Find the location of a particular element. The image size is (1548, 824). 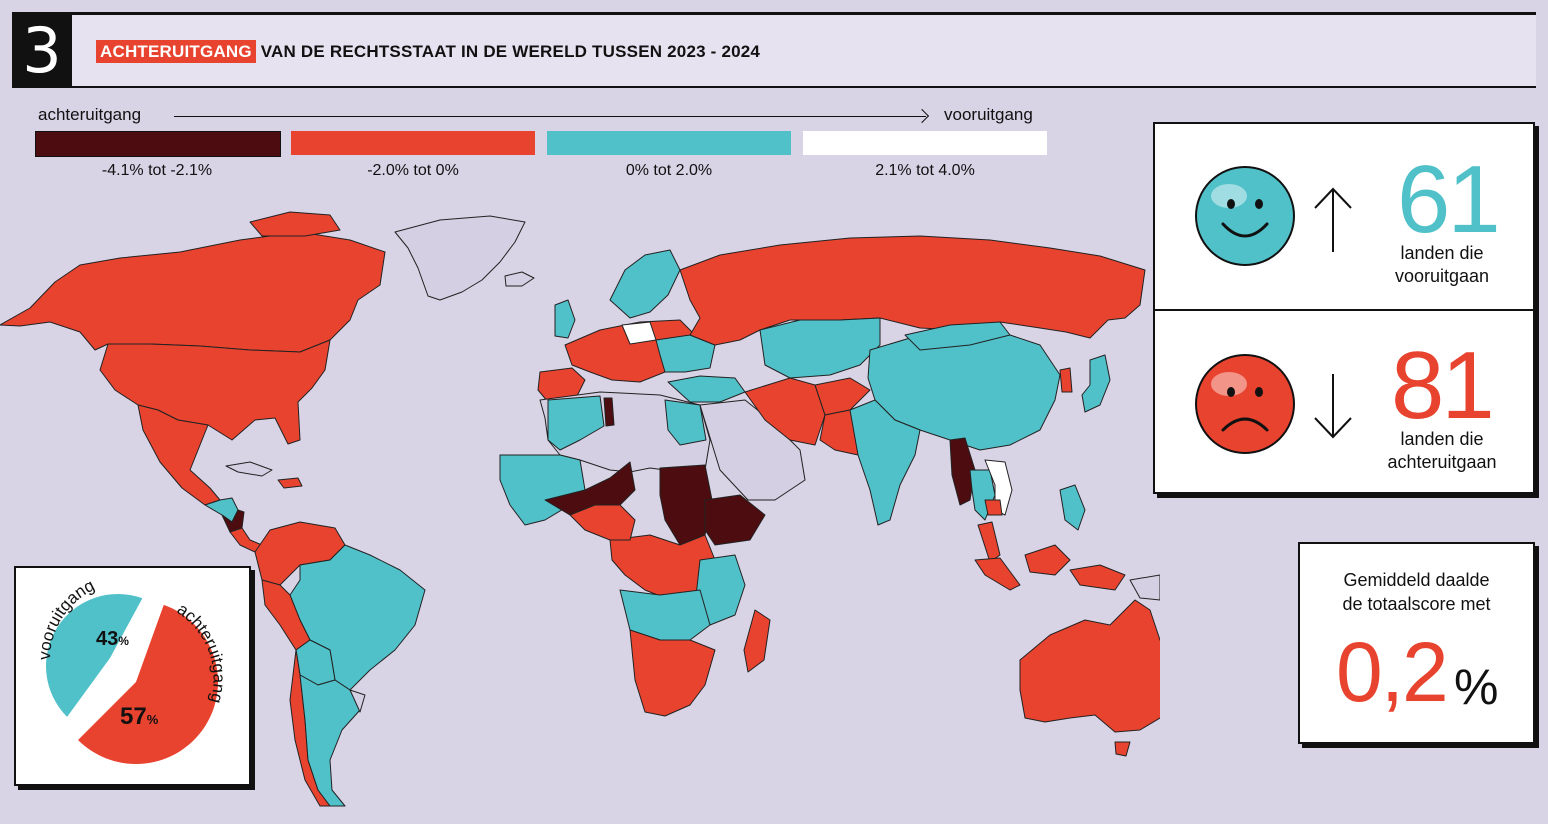

progress-count: 61 is located at coordinates (1449, 199).